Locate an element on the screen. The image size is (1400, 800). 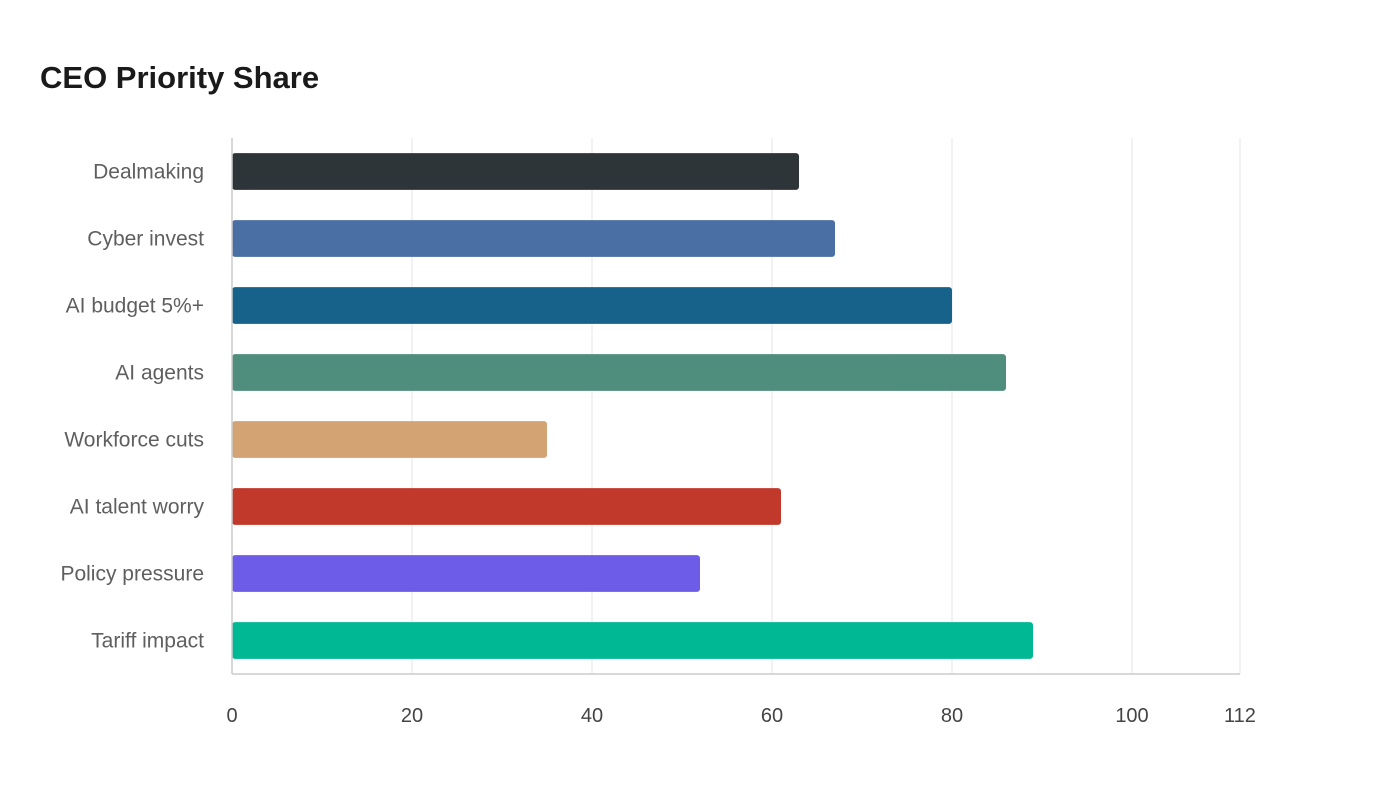
category-label: Dealmaking is located at coordinates (148, 172).